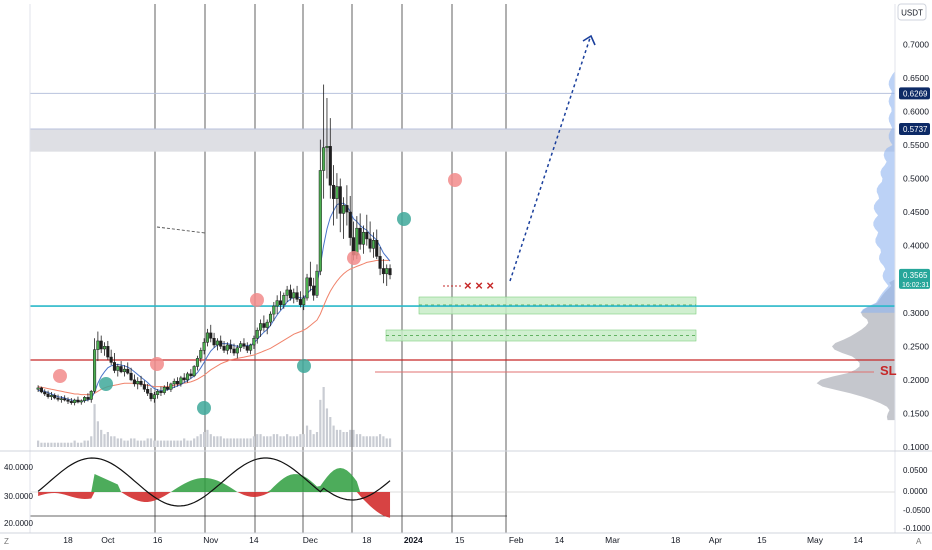 This screenshot has width=932, height=550. What do you see at coordinates (912, 12) in the screenshot?
I see `currency-button: USDT` at bounding box center [912, 12].